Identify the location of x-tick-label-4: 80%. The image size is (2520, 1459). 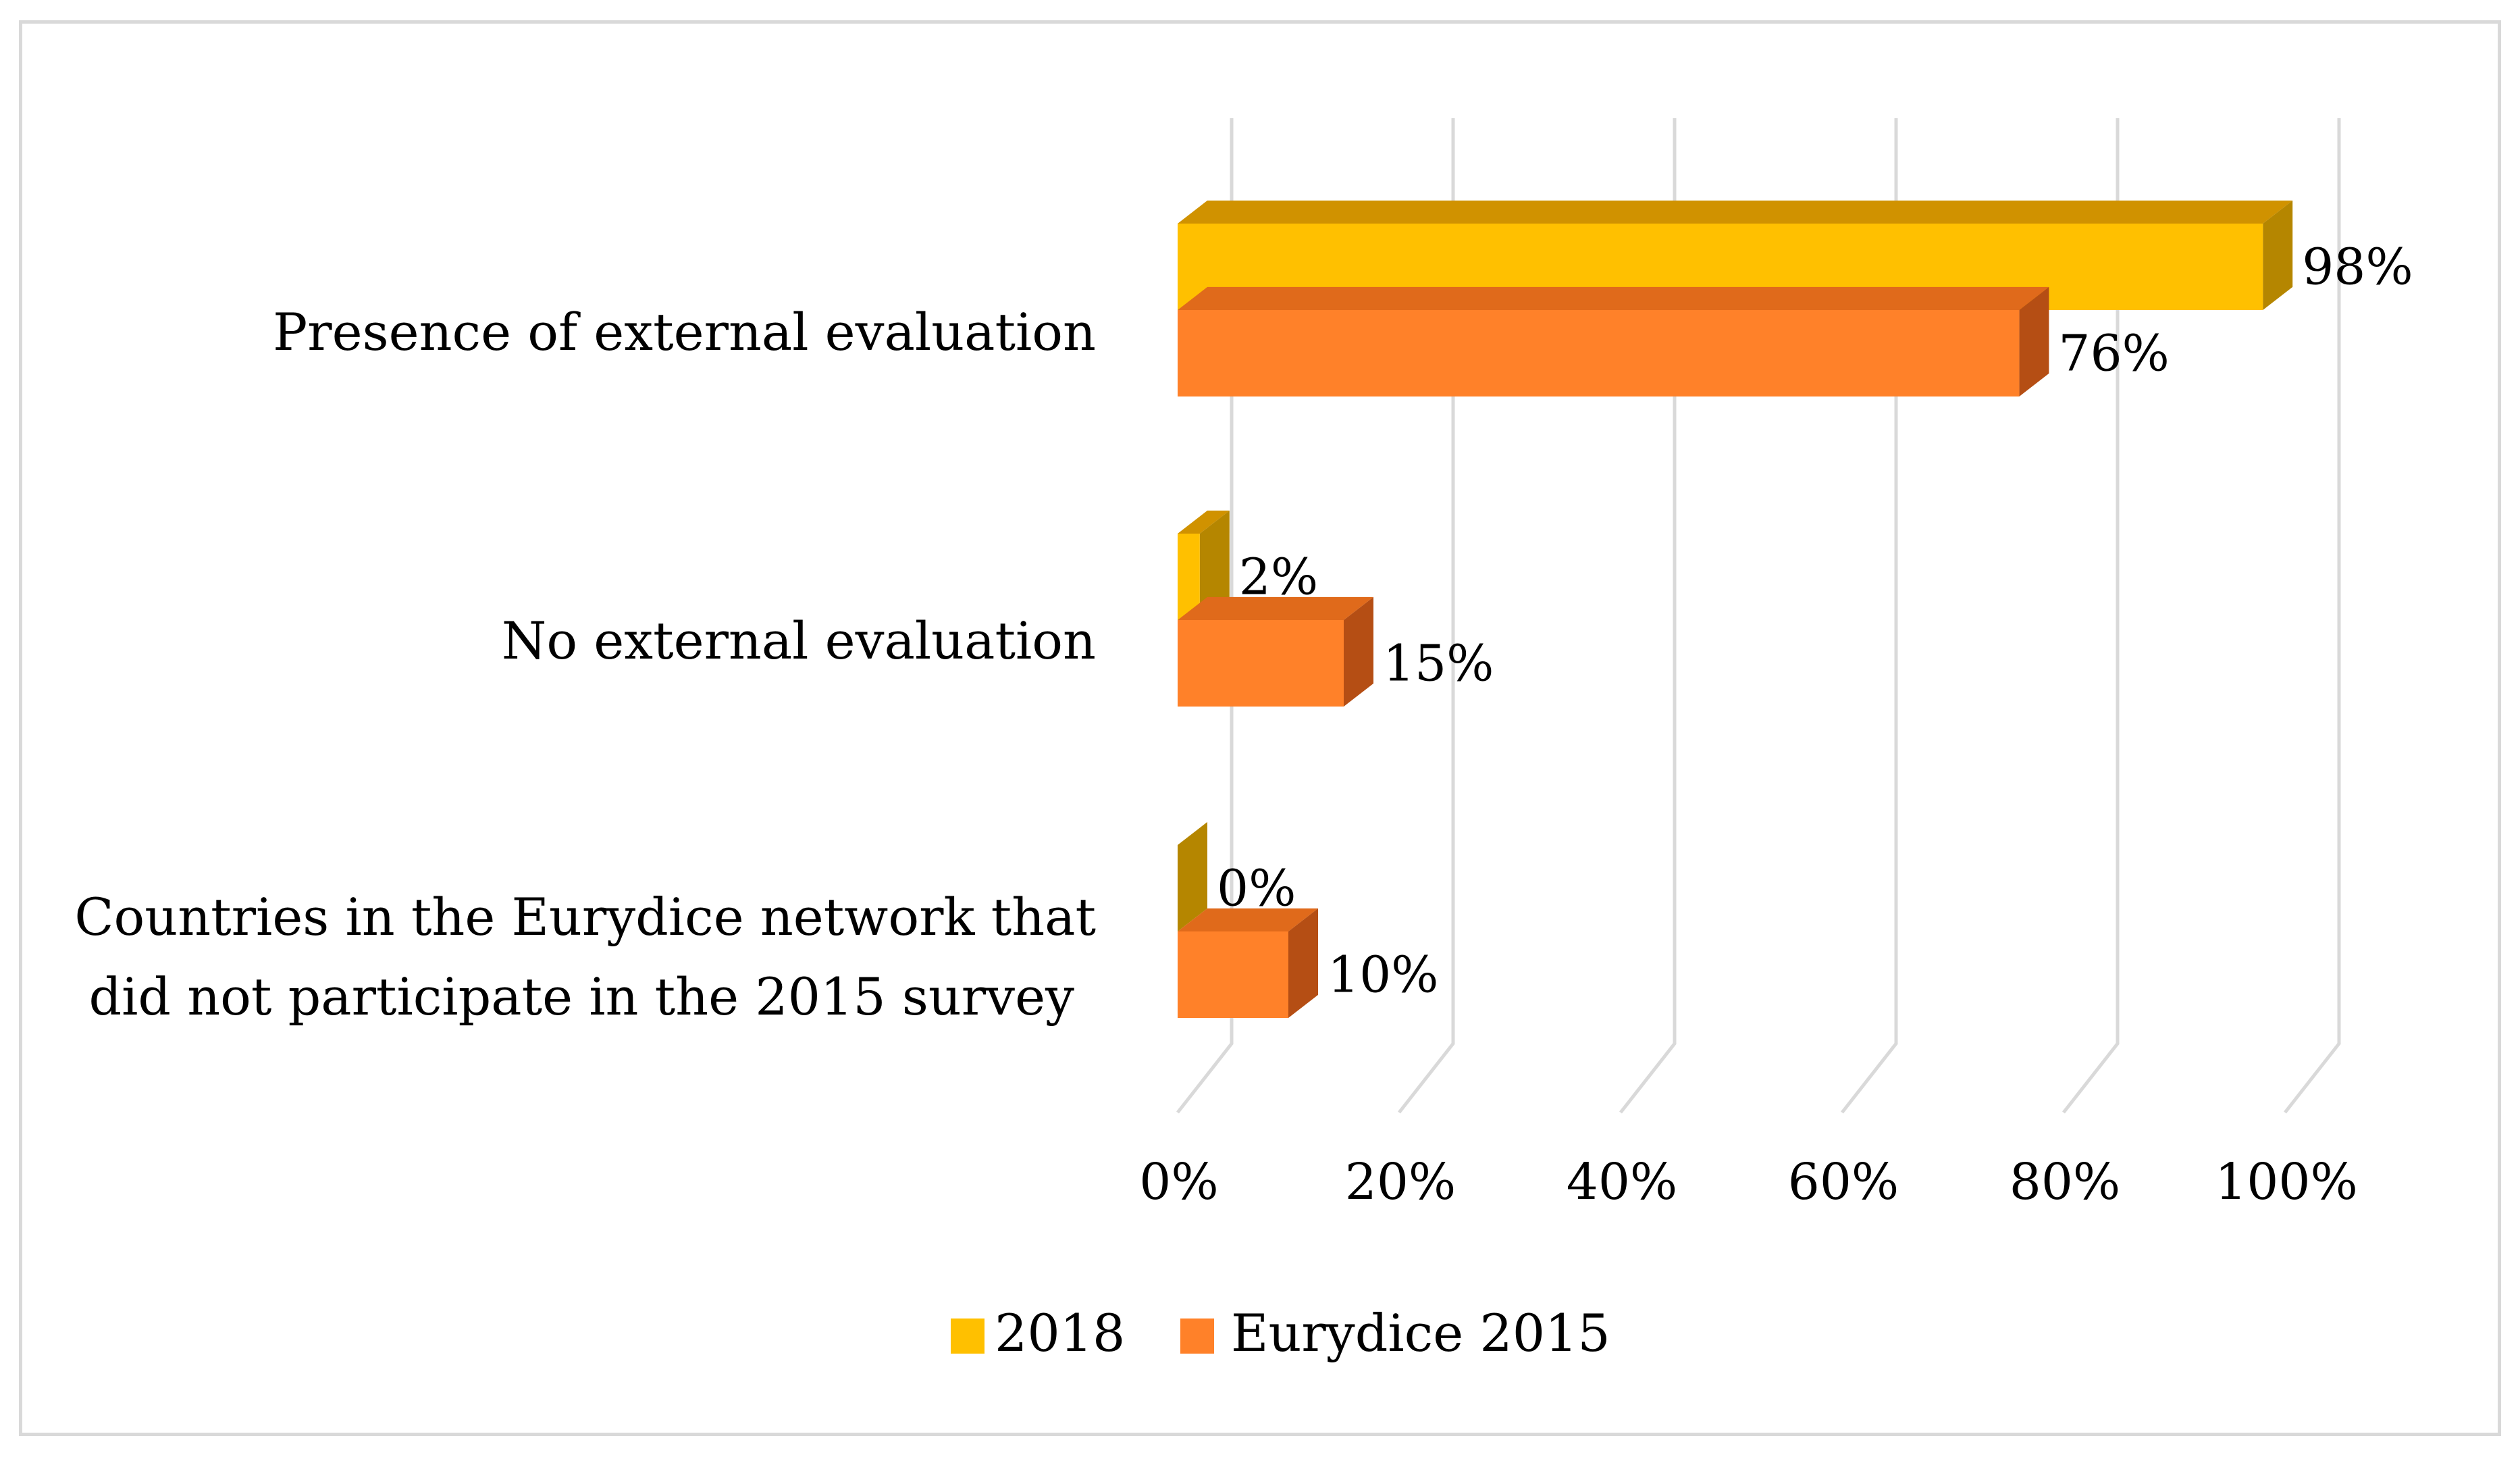
(2065, 1182).